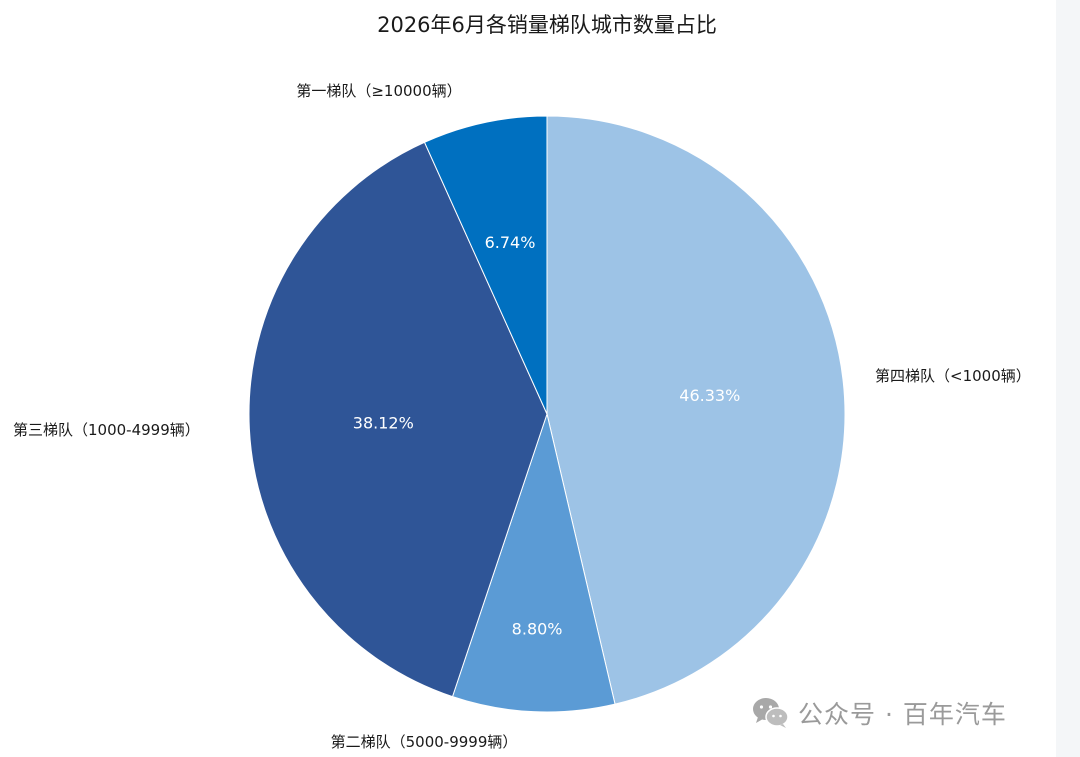  What do you see at coordinates (537, 628) in the screenshot?
I see `slice-percent-label: 8.80%` at bounding box center [537, 628].